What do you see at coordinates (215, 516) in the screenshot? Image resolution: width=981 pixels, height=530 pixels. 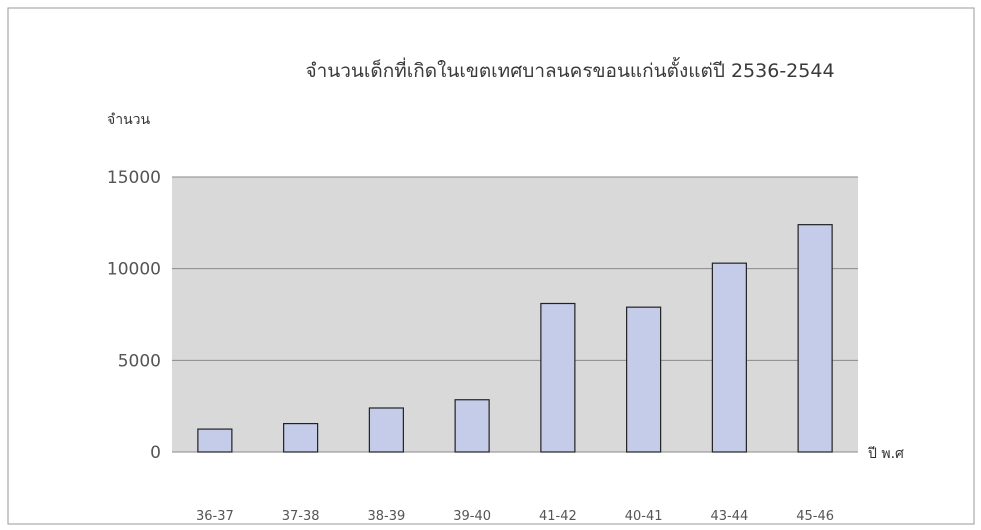 I see `x-tick-label: 36-37` at bounding box center [215, 516].